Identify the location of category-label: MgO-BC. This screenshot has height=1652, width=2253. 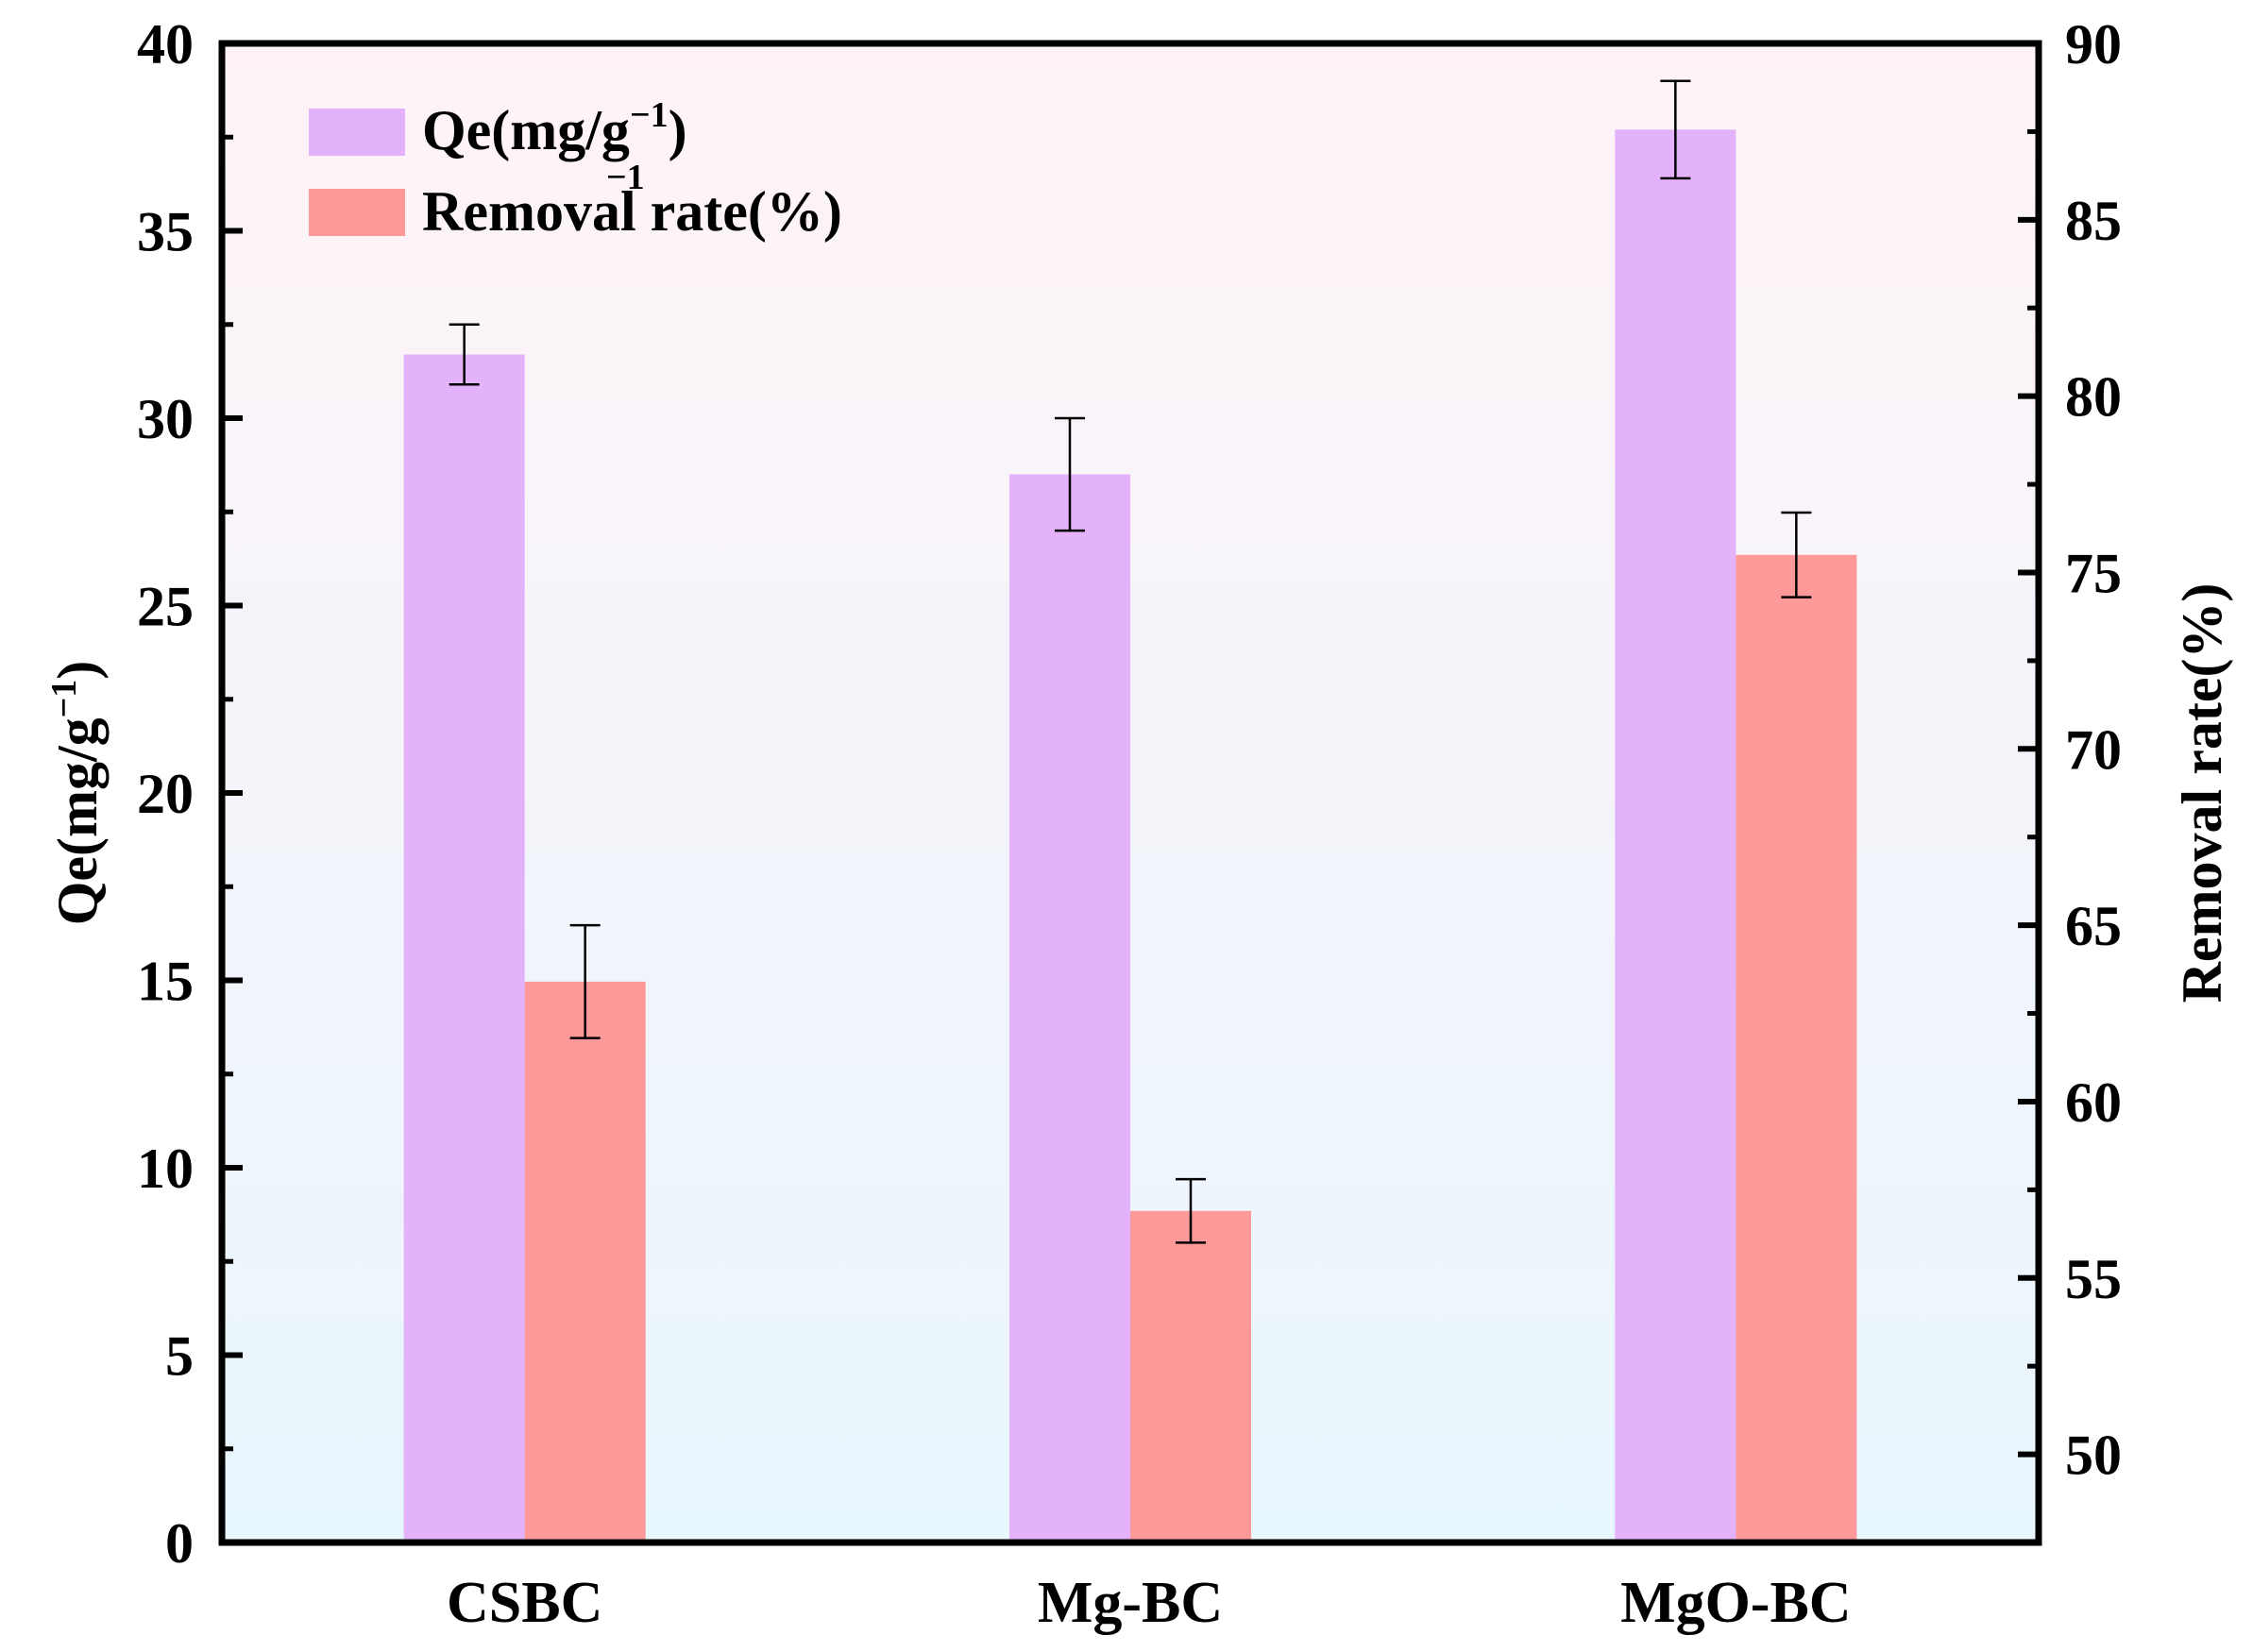
(1736, 1603).